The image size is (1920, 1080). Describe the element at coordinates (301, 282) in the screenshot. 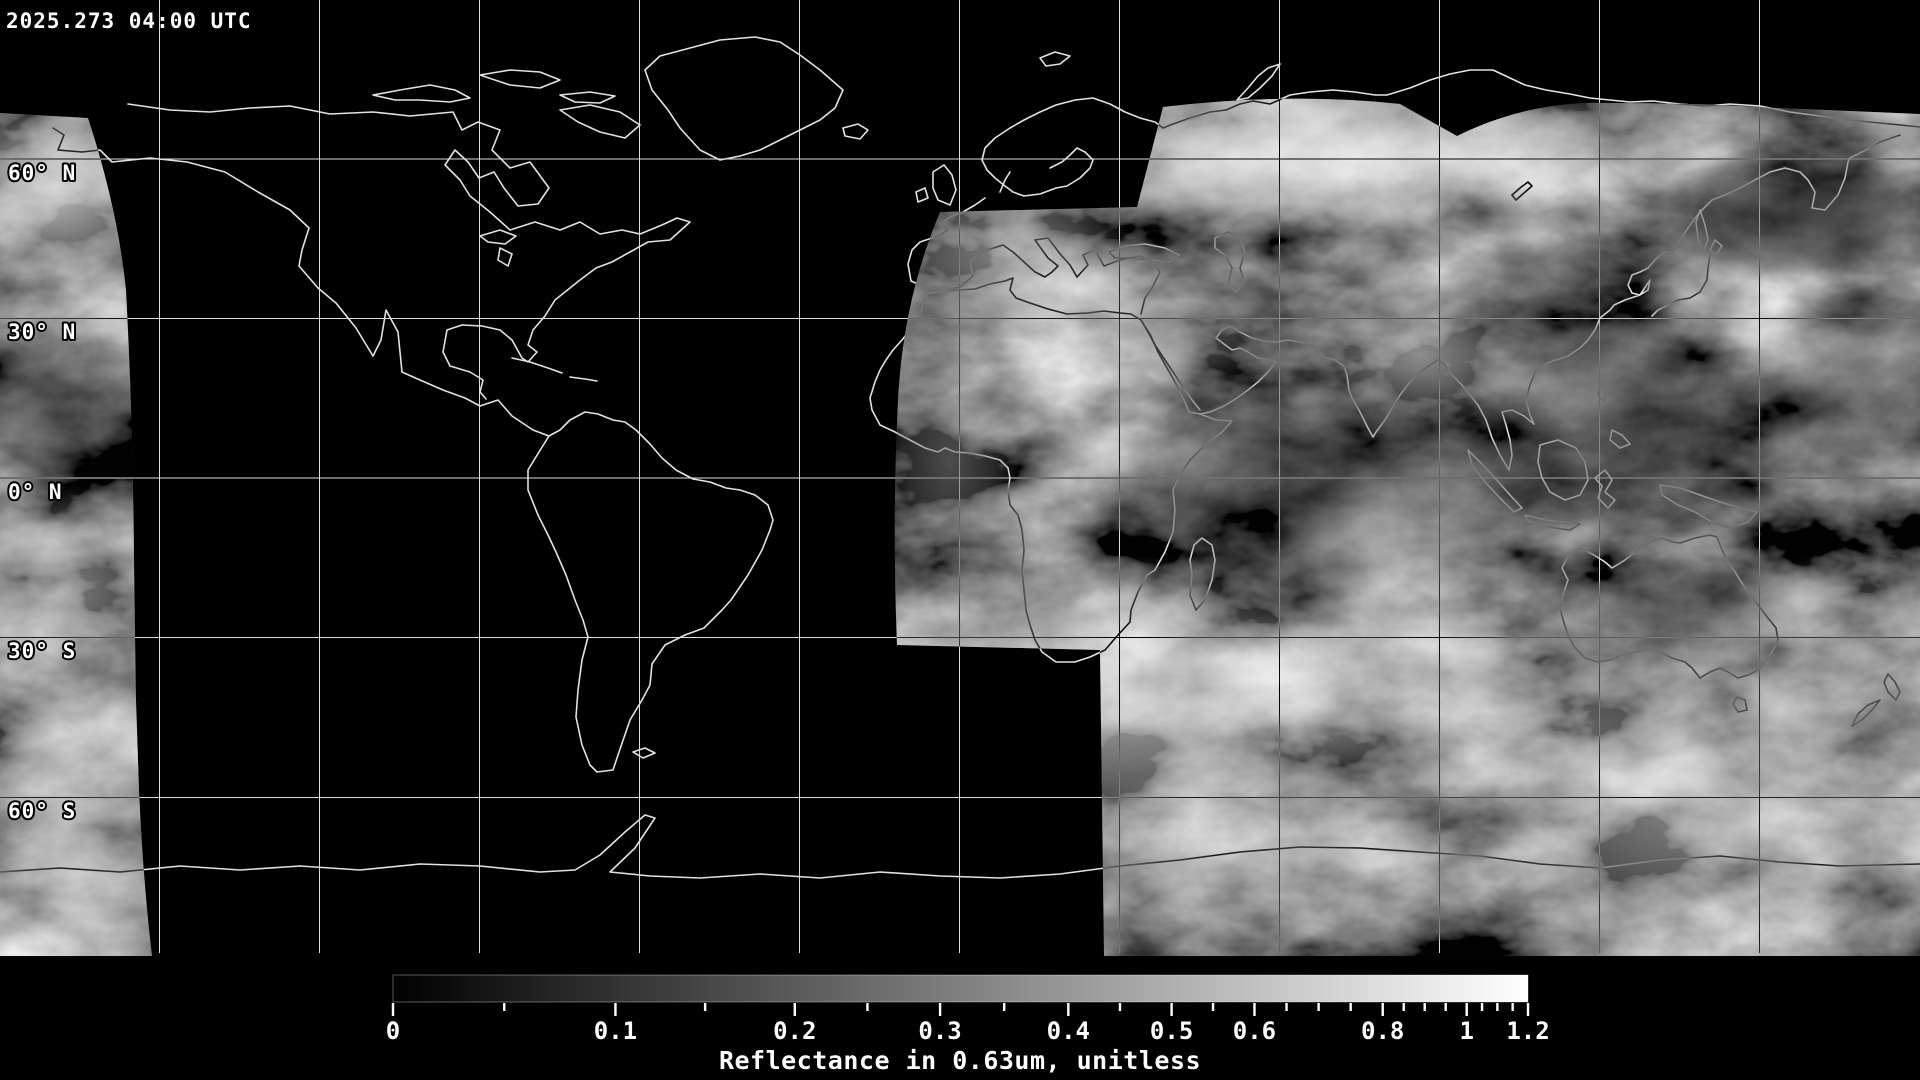

I see `coast-north-america-west` at that location.